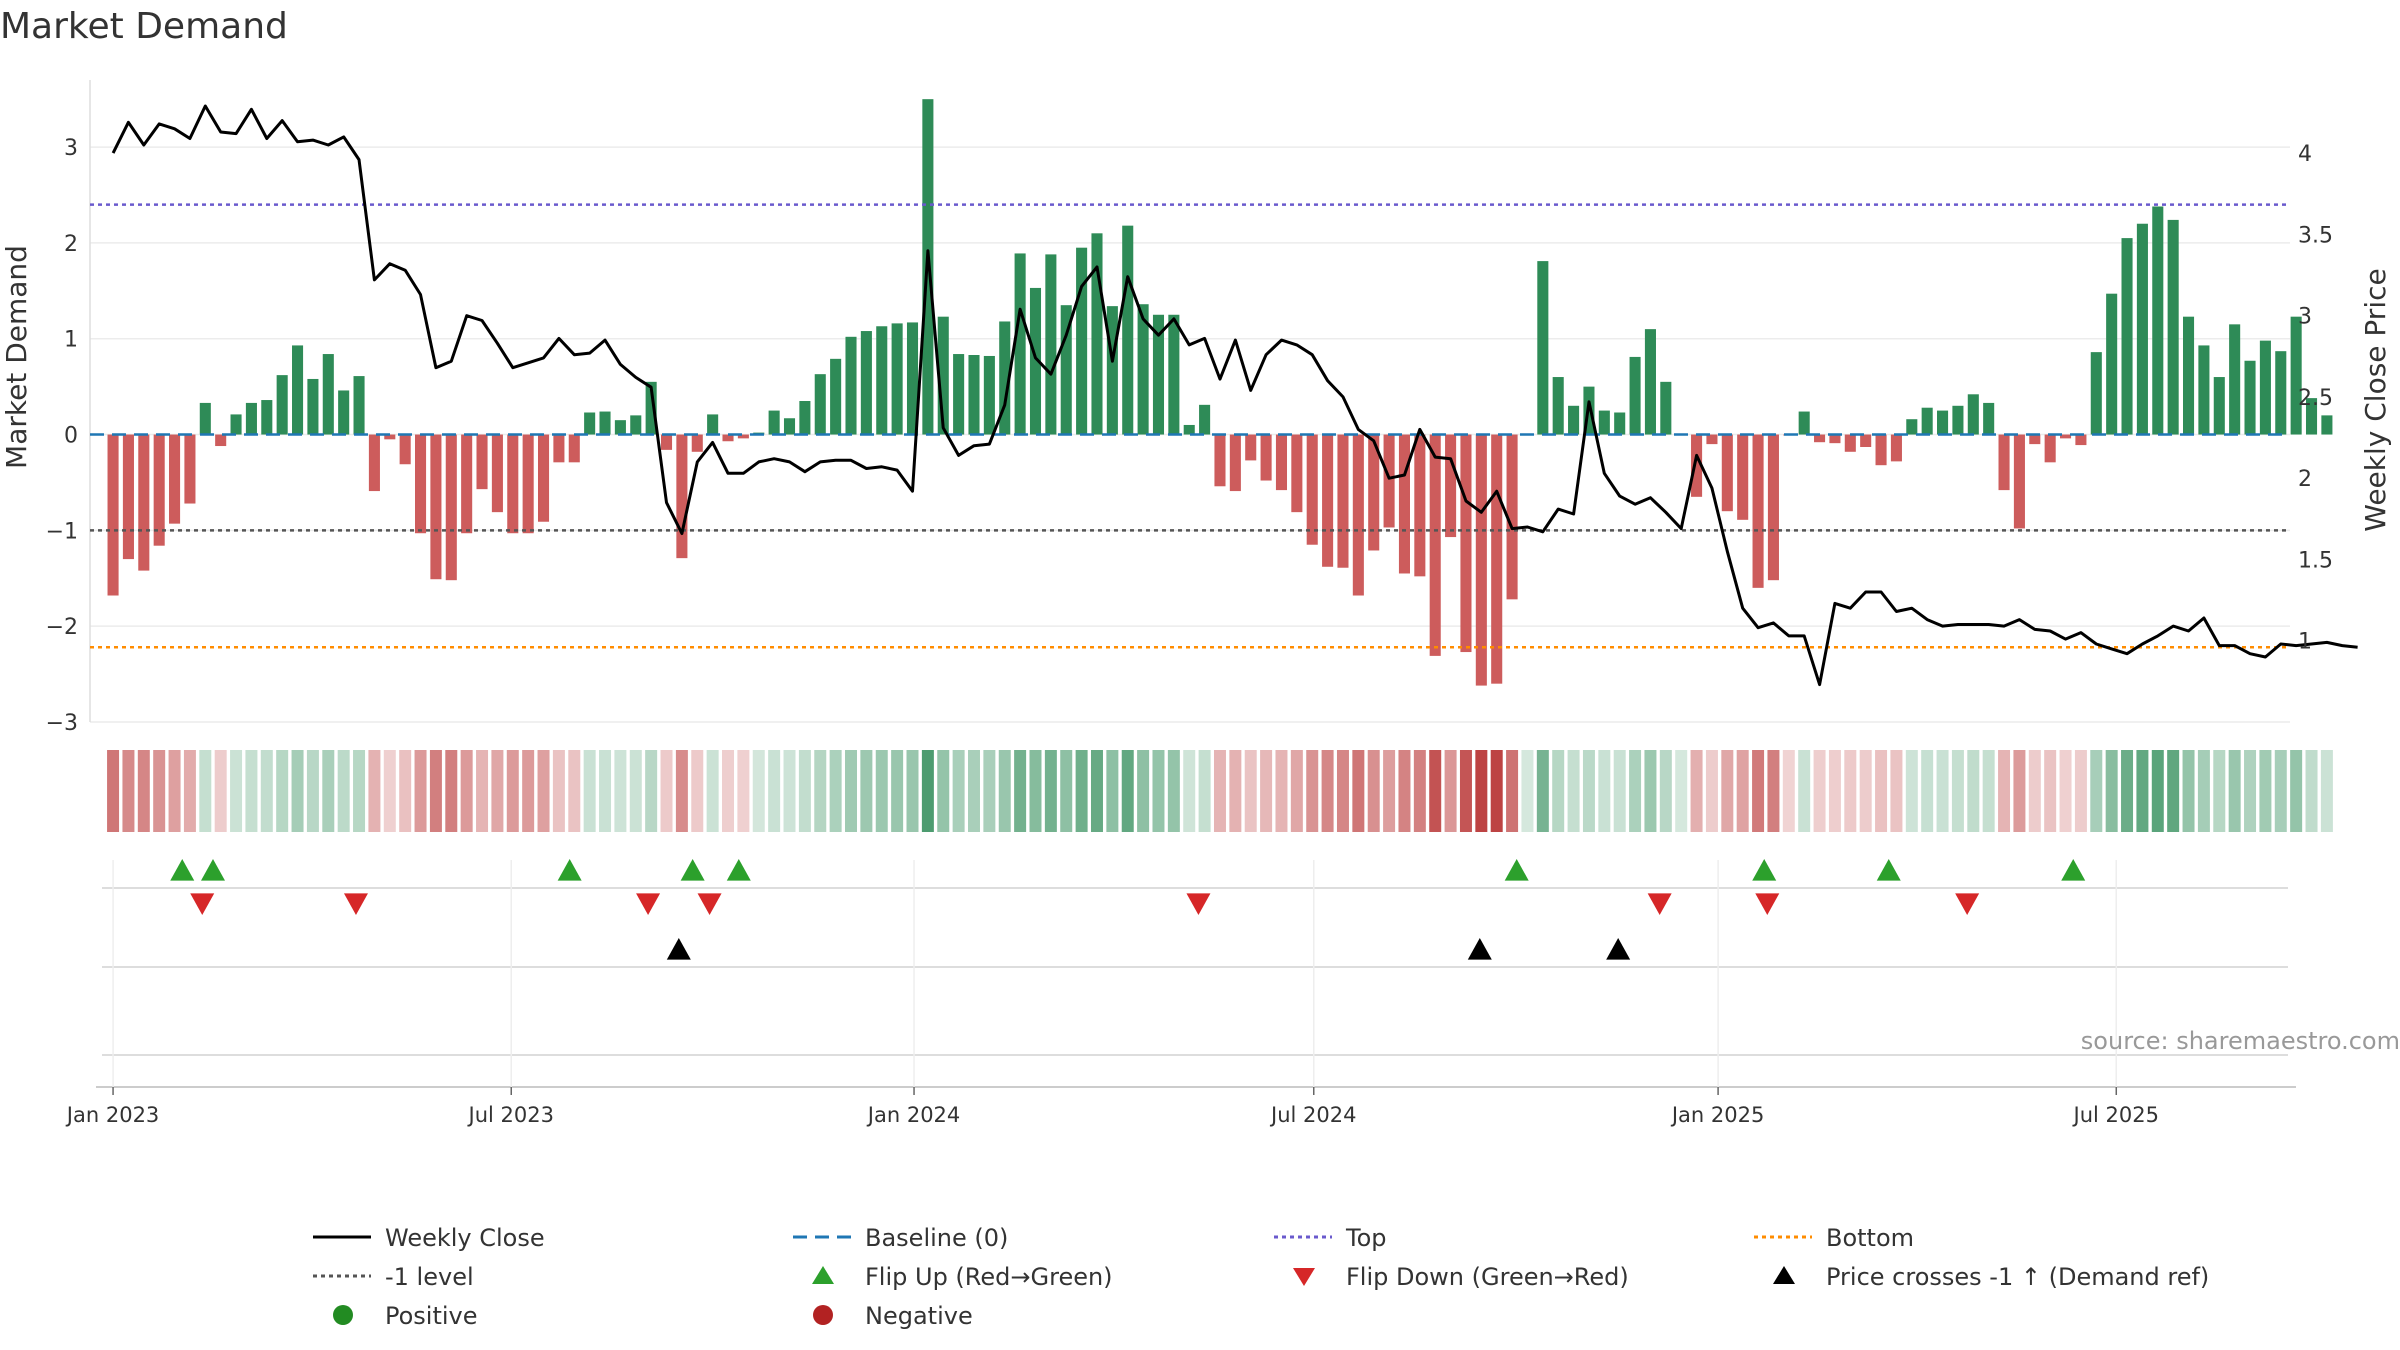 The image size is (2400, 1350). Describe the element at coordinates (893, 1316) in the screenshot. I see `legend-item: Negative` at that location.